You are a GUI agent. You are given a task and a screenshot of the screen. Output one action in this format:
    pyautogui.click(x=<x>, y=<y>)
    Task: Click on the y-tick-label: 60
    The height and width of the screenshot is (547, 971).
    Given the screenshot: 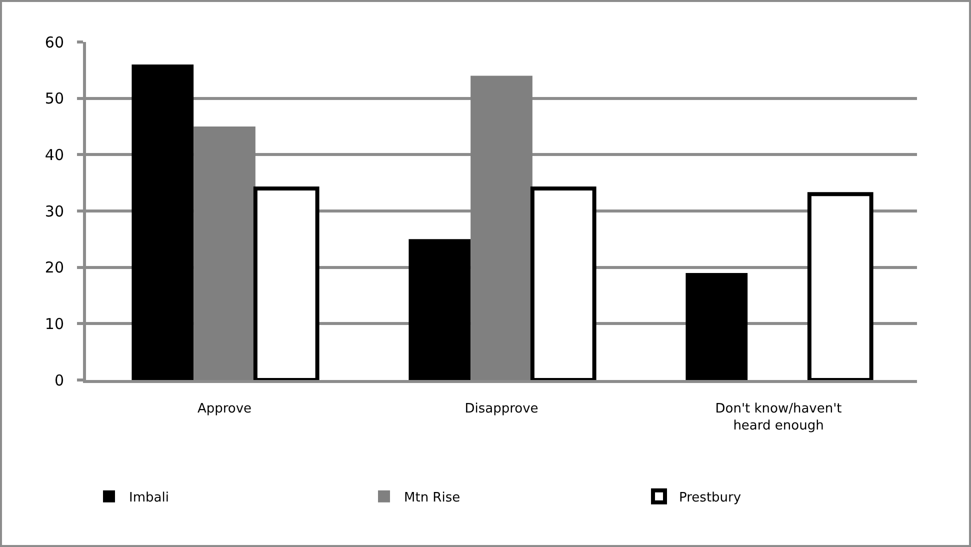 What is the action you would take?
    pyautogui.click(x=54, y=42)
    